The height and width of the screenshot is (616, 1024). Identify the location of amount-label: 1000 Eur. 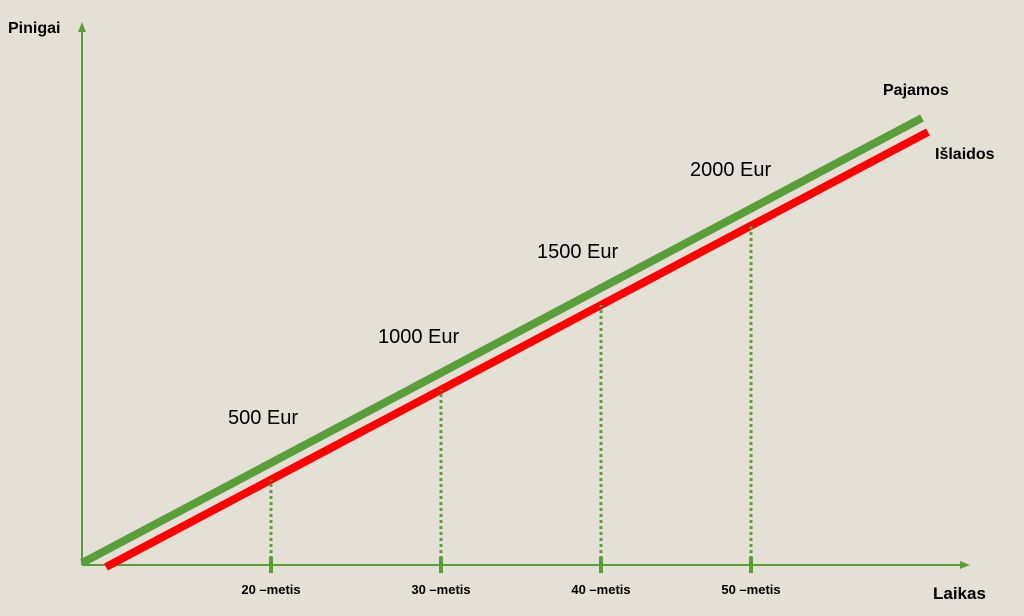
(419, 337).